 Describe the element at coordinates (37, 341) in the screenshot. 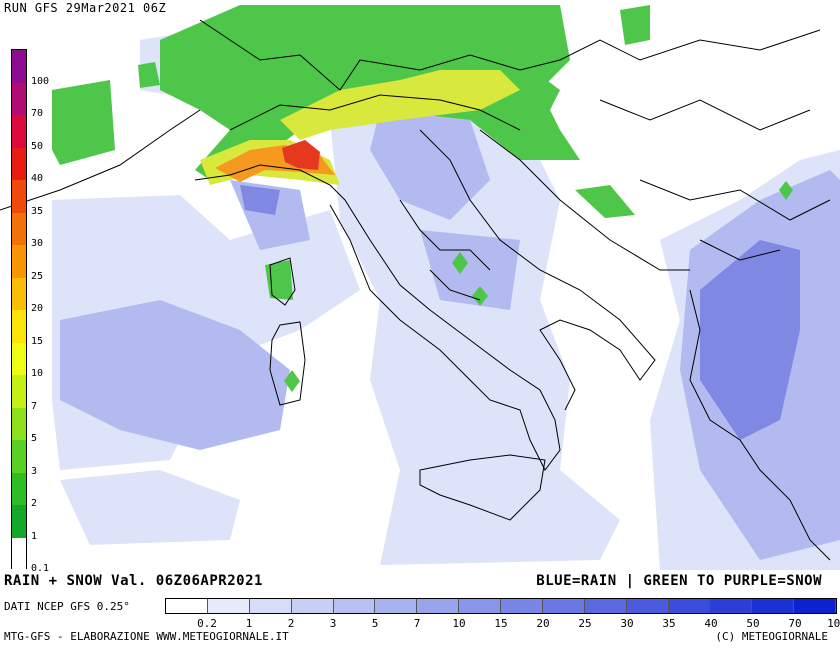

I see `snow-scale-label: 15` at that location.